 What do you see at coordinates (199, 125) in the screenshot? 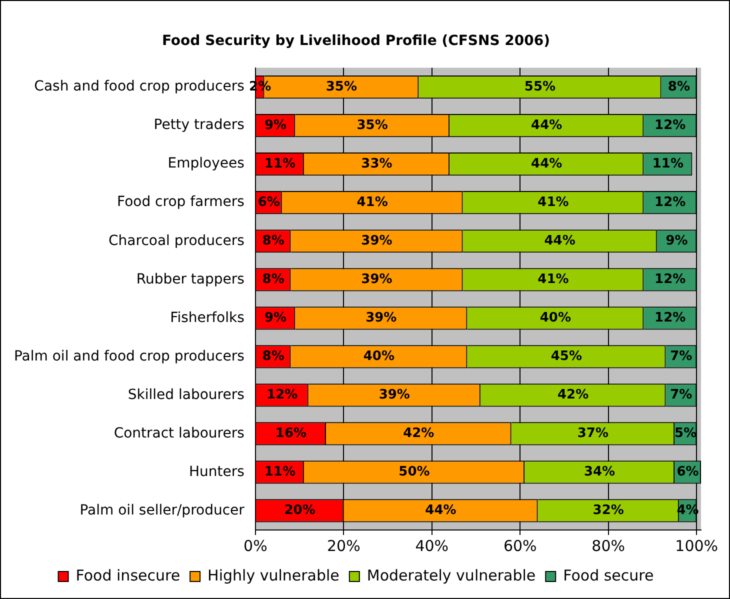
I see `y-tick-label: Petty traders` at bounding box center [199, 125].